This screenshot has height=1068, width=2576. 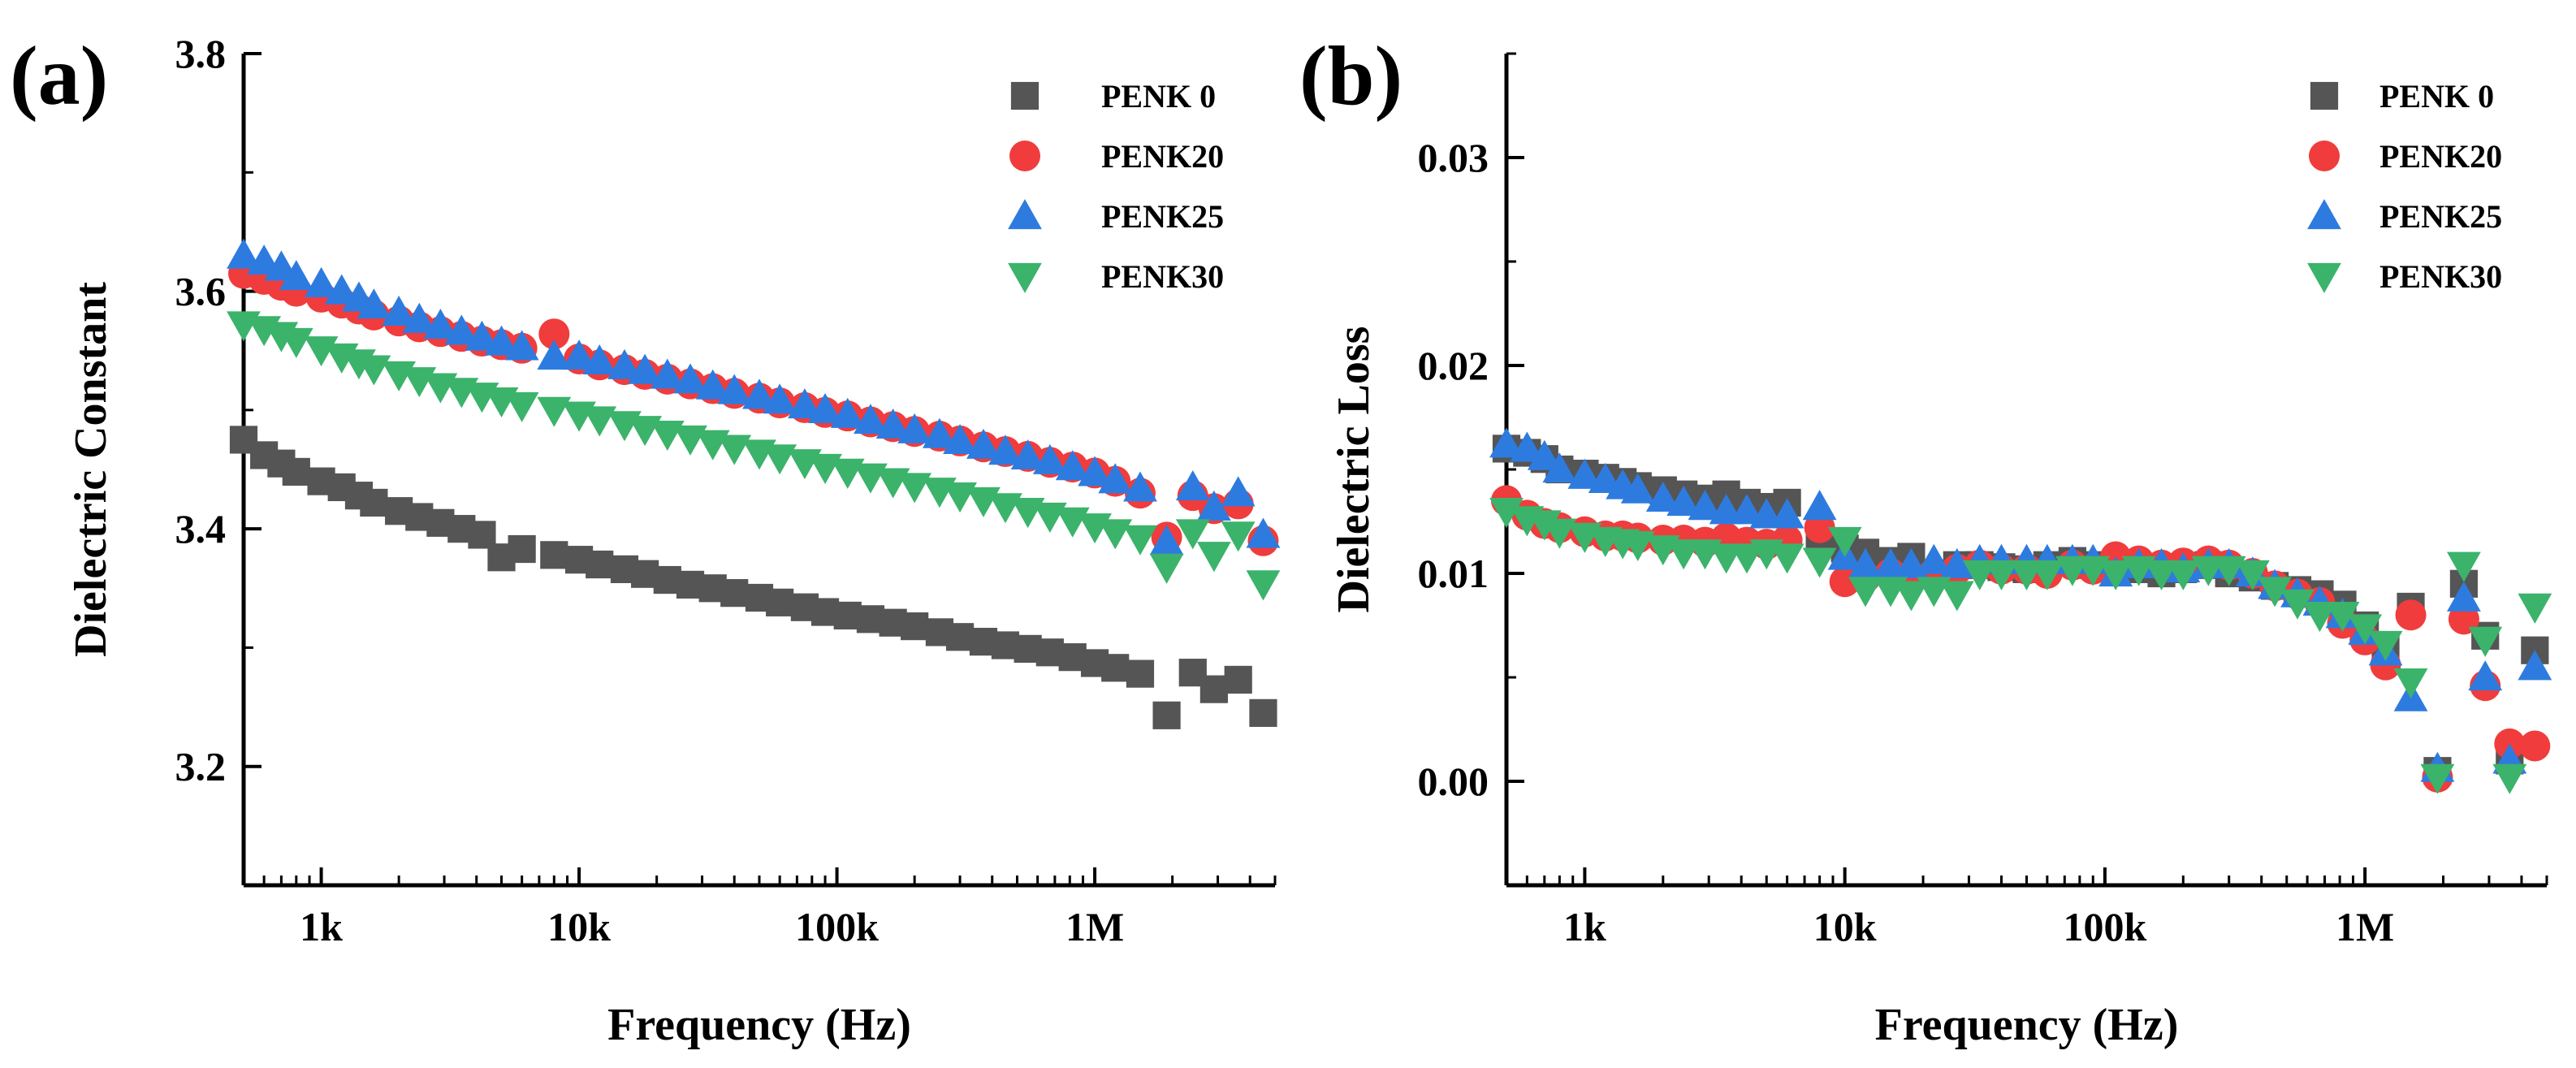 What do you see at coordinates (201, 766) in the screenshot?
I see `y-tick-label: 3.2` at bounding box center [201, 766].